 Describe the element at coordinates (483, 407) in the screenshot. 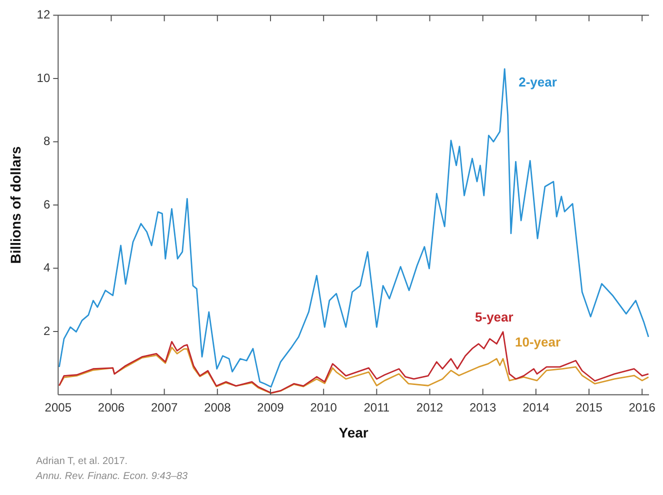

I see `x-tick-label: 2013` at that location.